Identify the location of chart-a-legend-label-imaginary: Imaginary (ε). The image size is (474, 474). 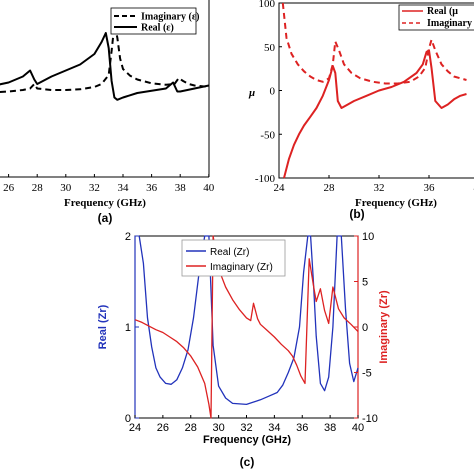
(170, 17).